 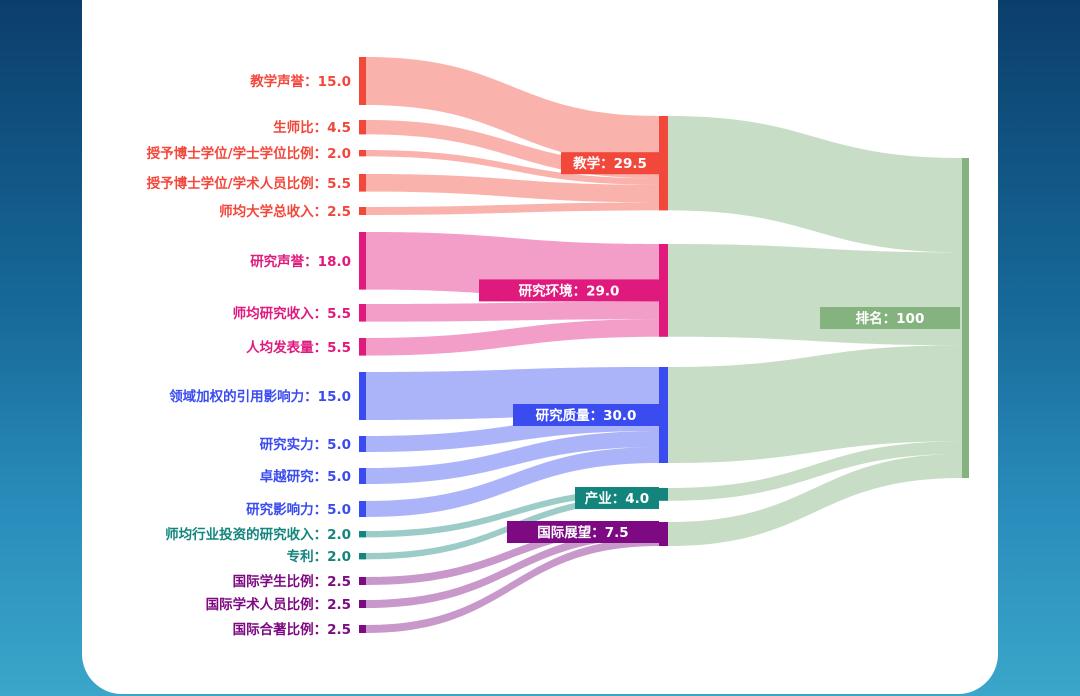 I want to click on middle-label-3: 产业：4.0, so click(x=617, y=498).